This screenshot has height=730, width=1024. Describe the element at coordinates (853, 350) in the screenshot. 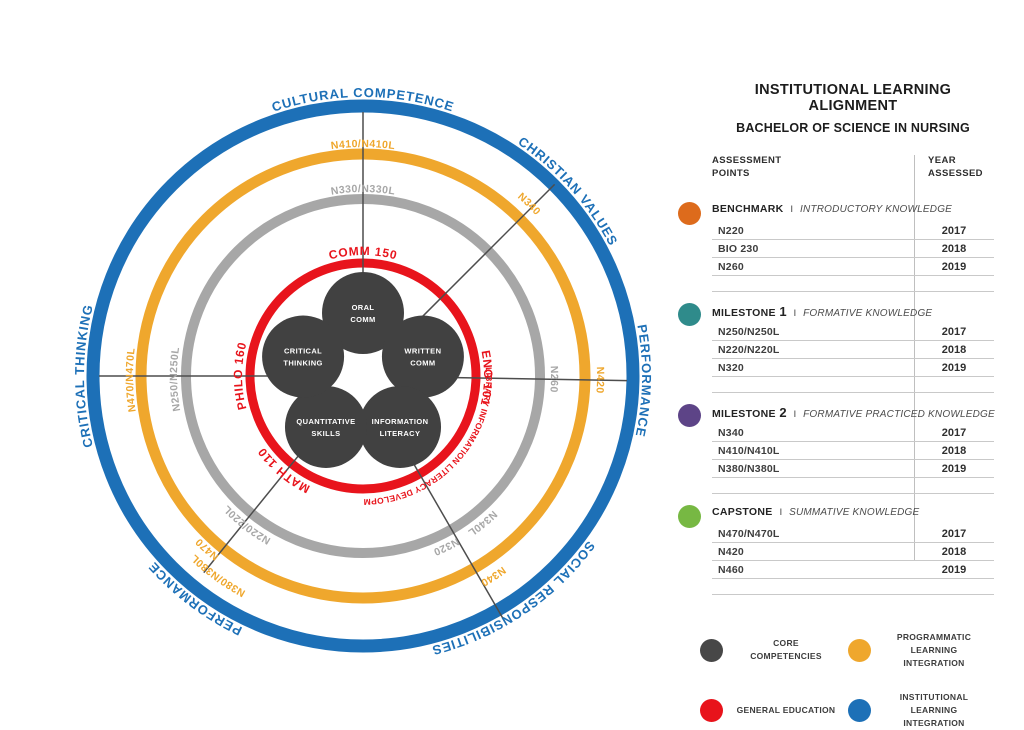

I see `course-row: N220/N220L 2018` at that location.